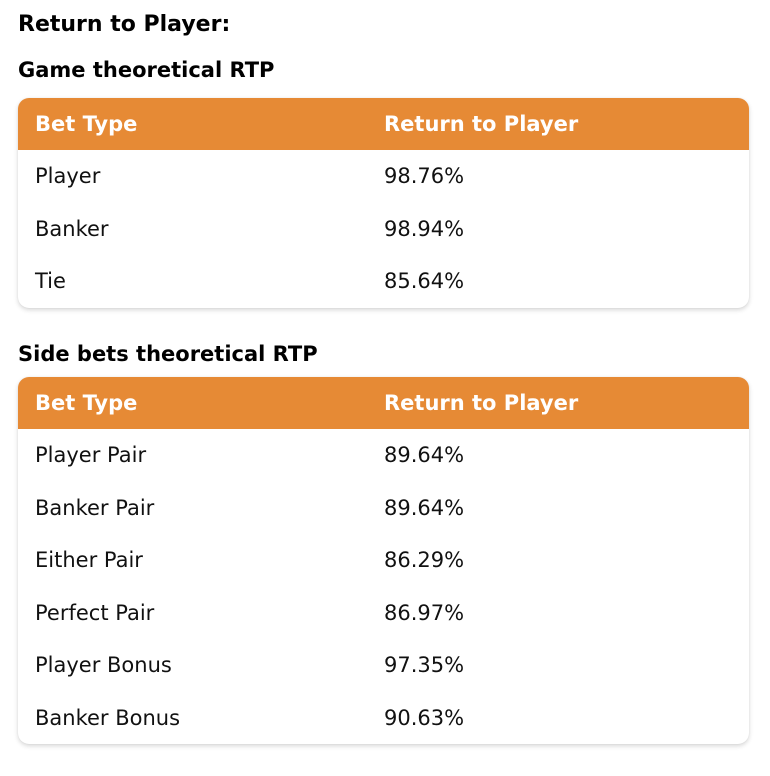 This screenshot has width=770, height=776. I want to click on bet-type-cell: Tie, so click(50, 281).